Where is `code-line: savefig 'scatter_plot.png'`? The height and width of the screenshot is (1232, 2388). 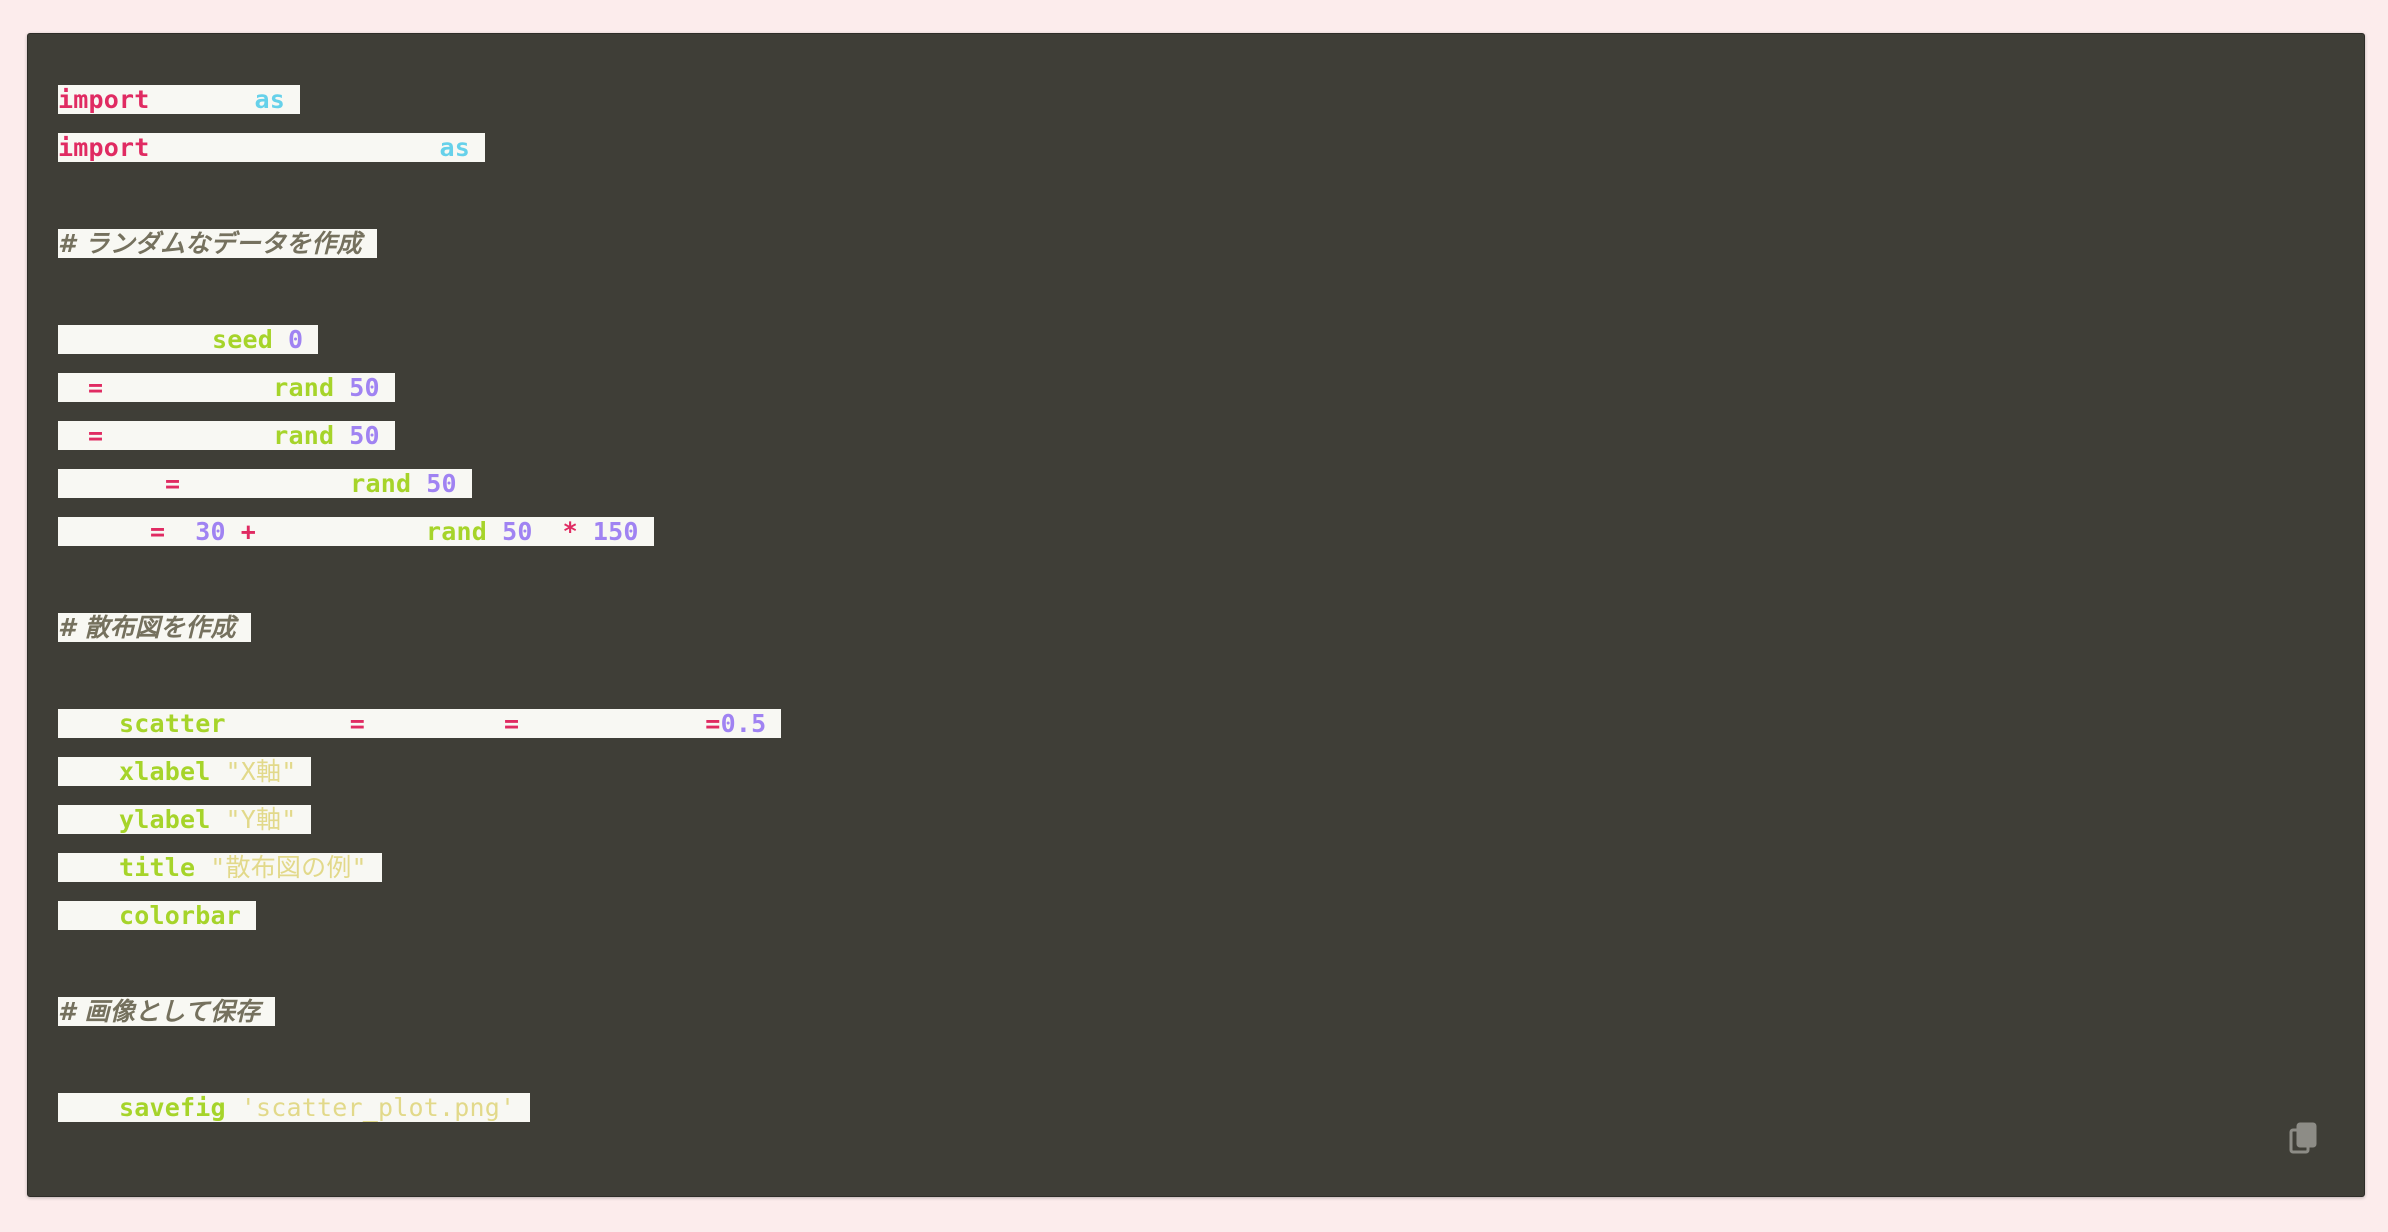 code-line: savefig 'scatter_plot.png' is located at coordinates (419, 1107).